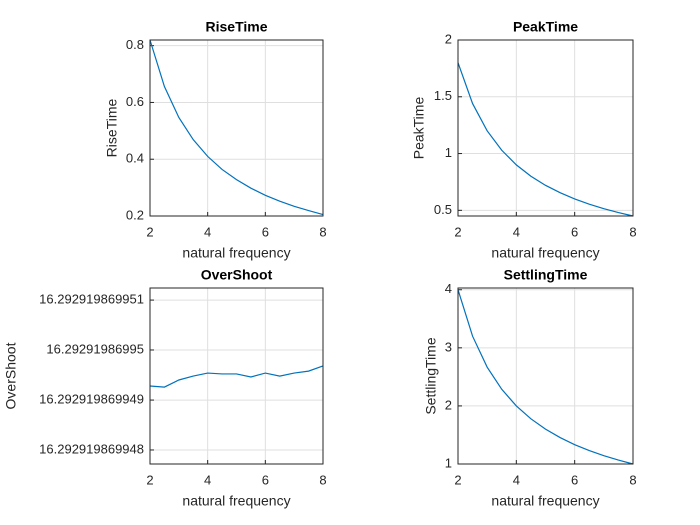  Describe the element at coordinates (135, 214) in the screenshot. I see `y-tick-label: 0.2` at that location.